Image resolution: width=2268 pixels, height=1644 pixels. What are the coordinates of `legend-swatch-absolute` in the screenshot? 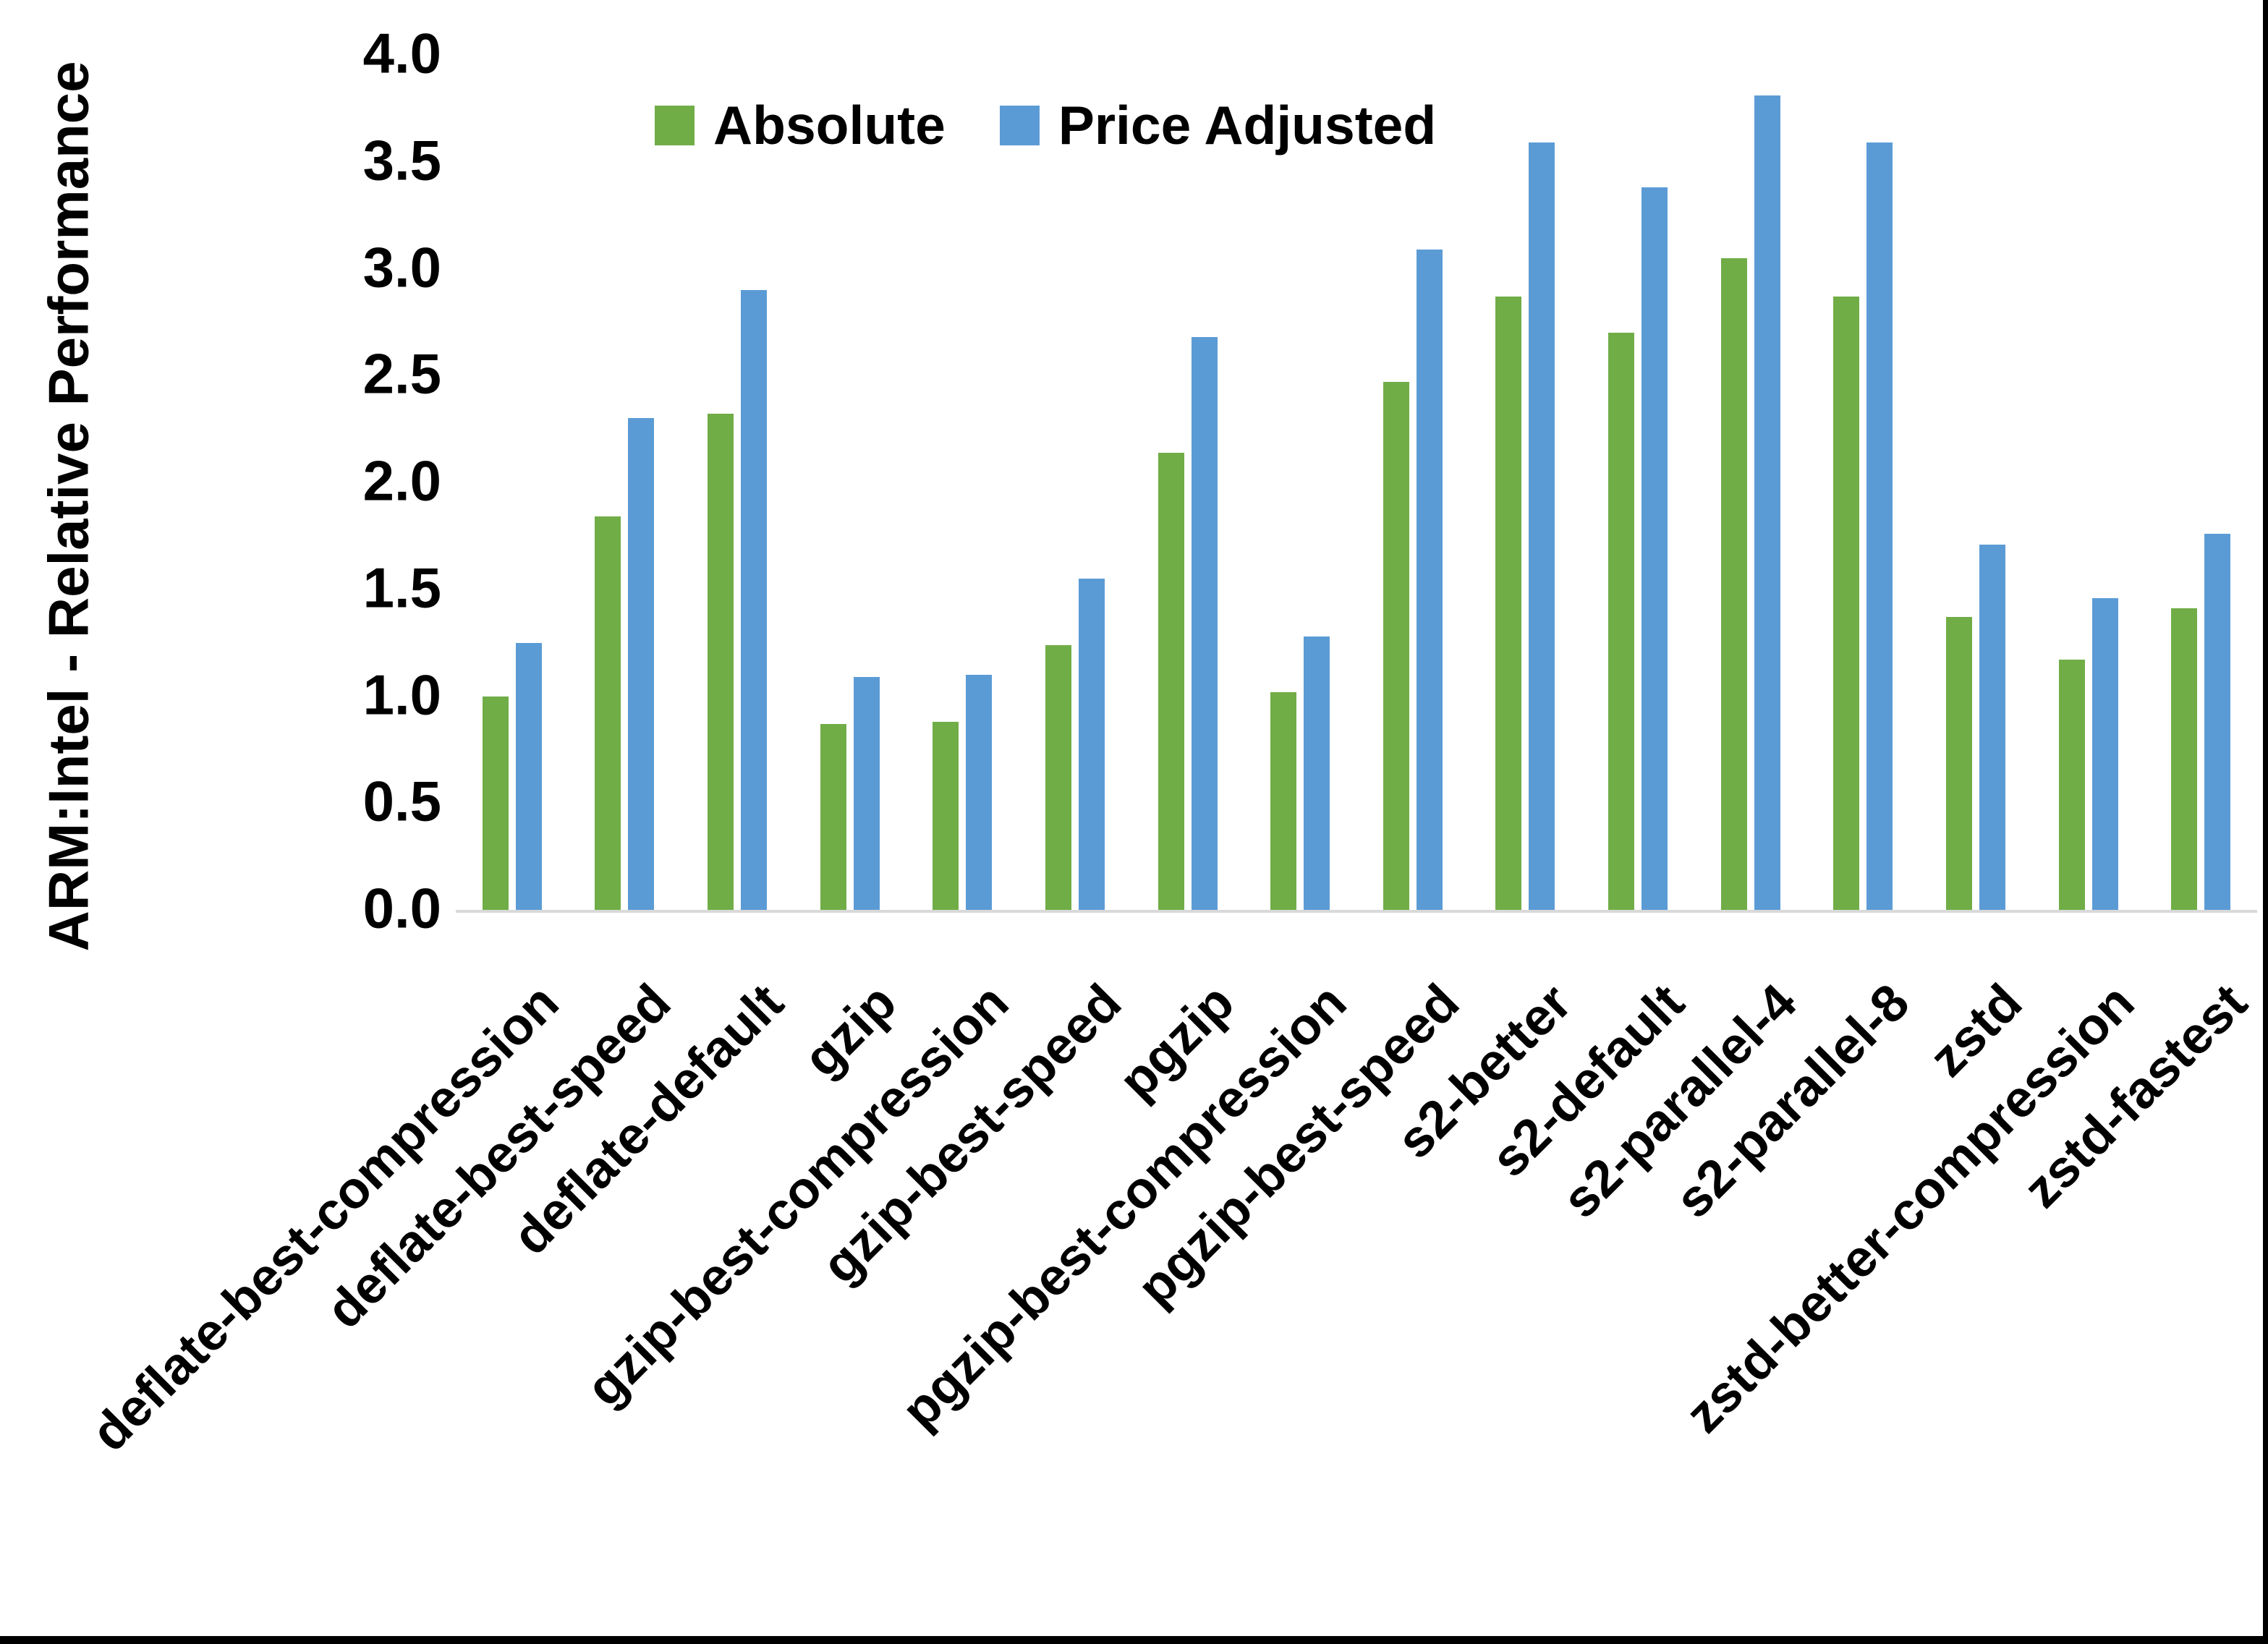 It's located at (675, 125).